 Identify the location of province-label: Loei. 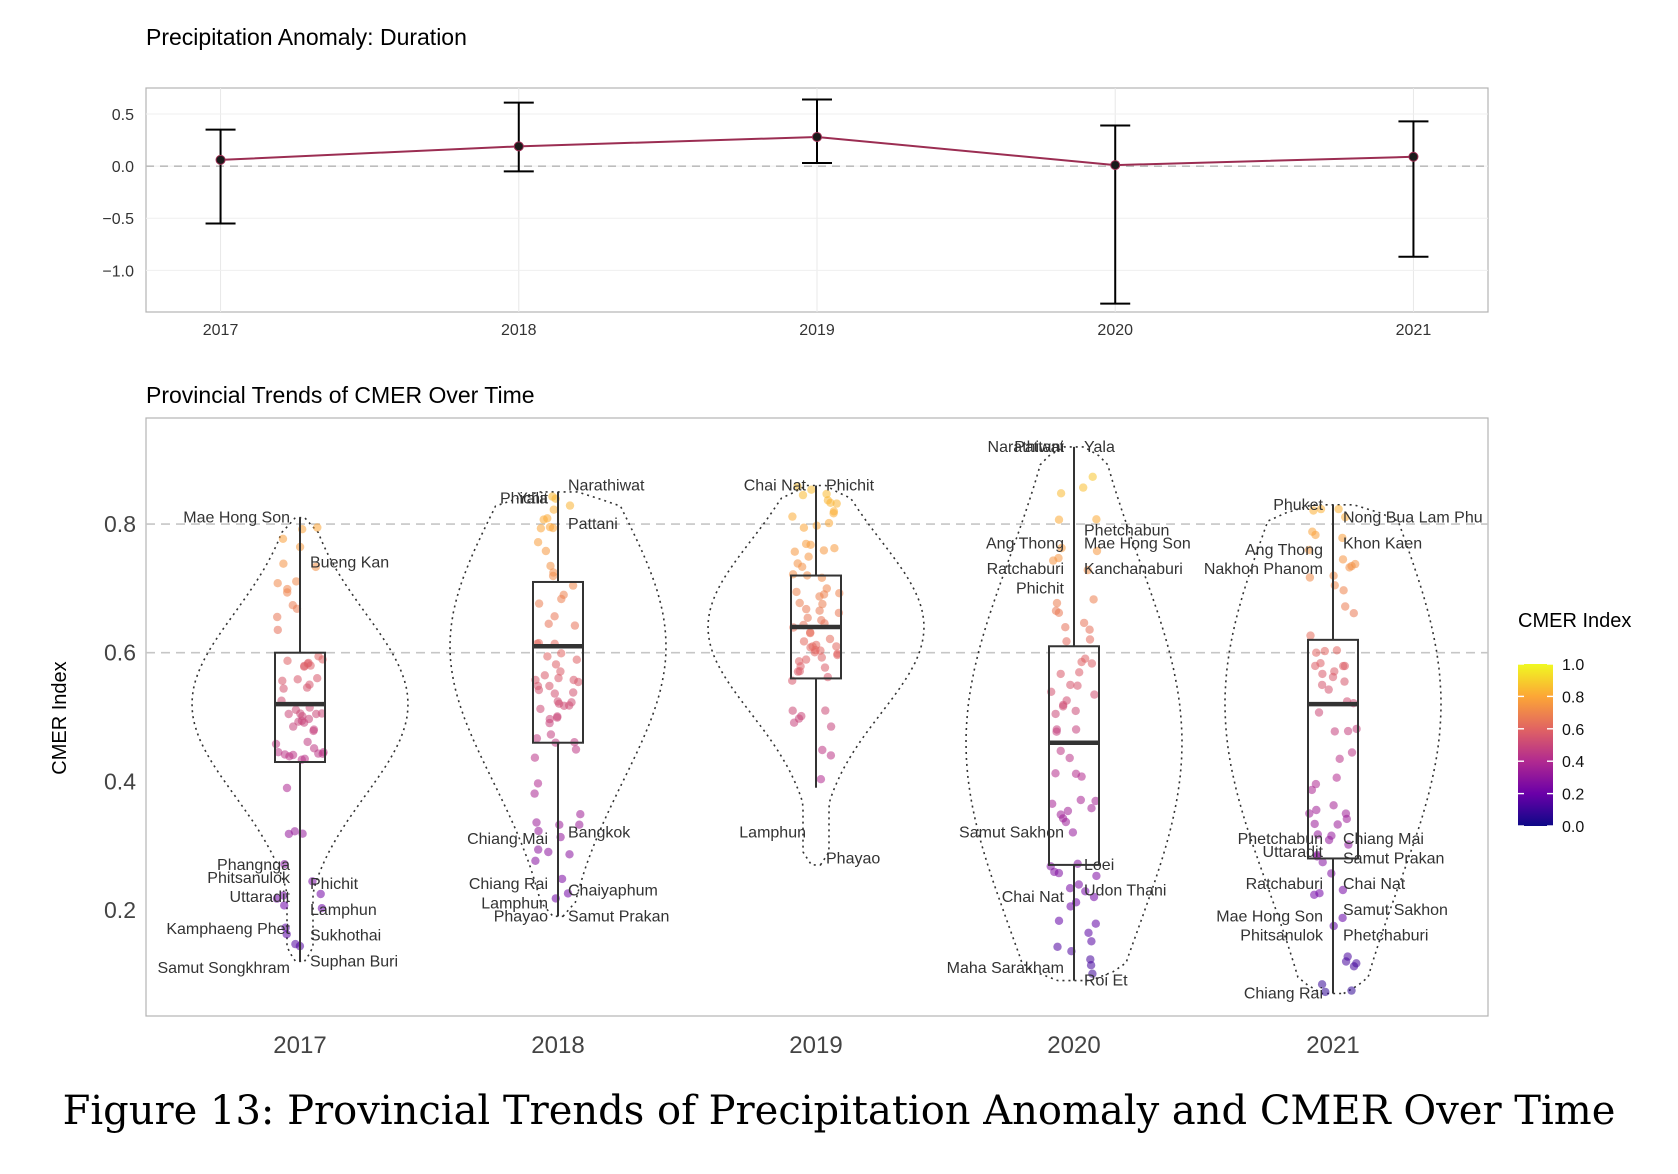
(1099, 865).